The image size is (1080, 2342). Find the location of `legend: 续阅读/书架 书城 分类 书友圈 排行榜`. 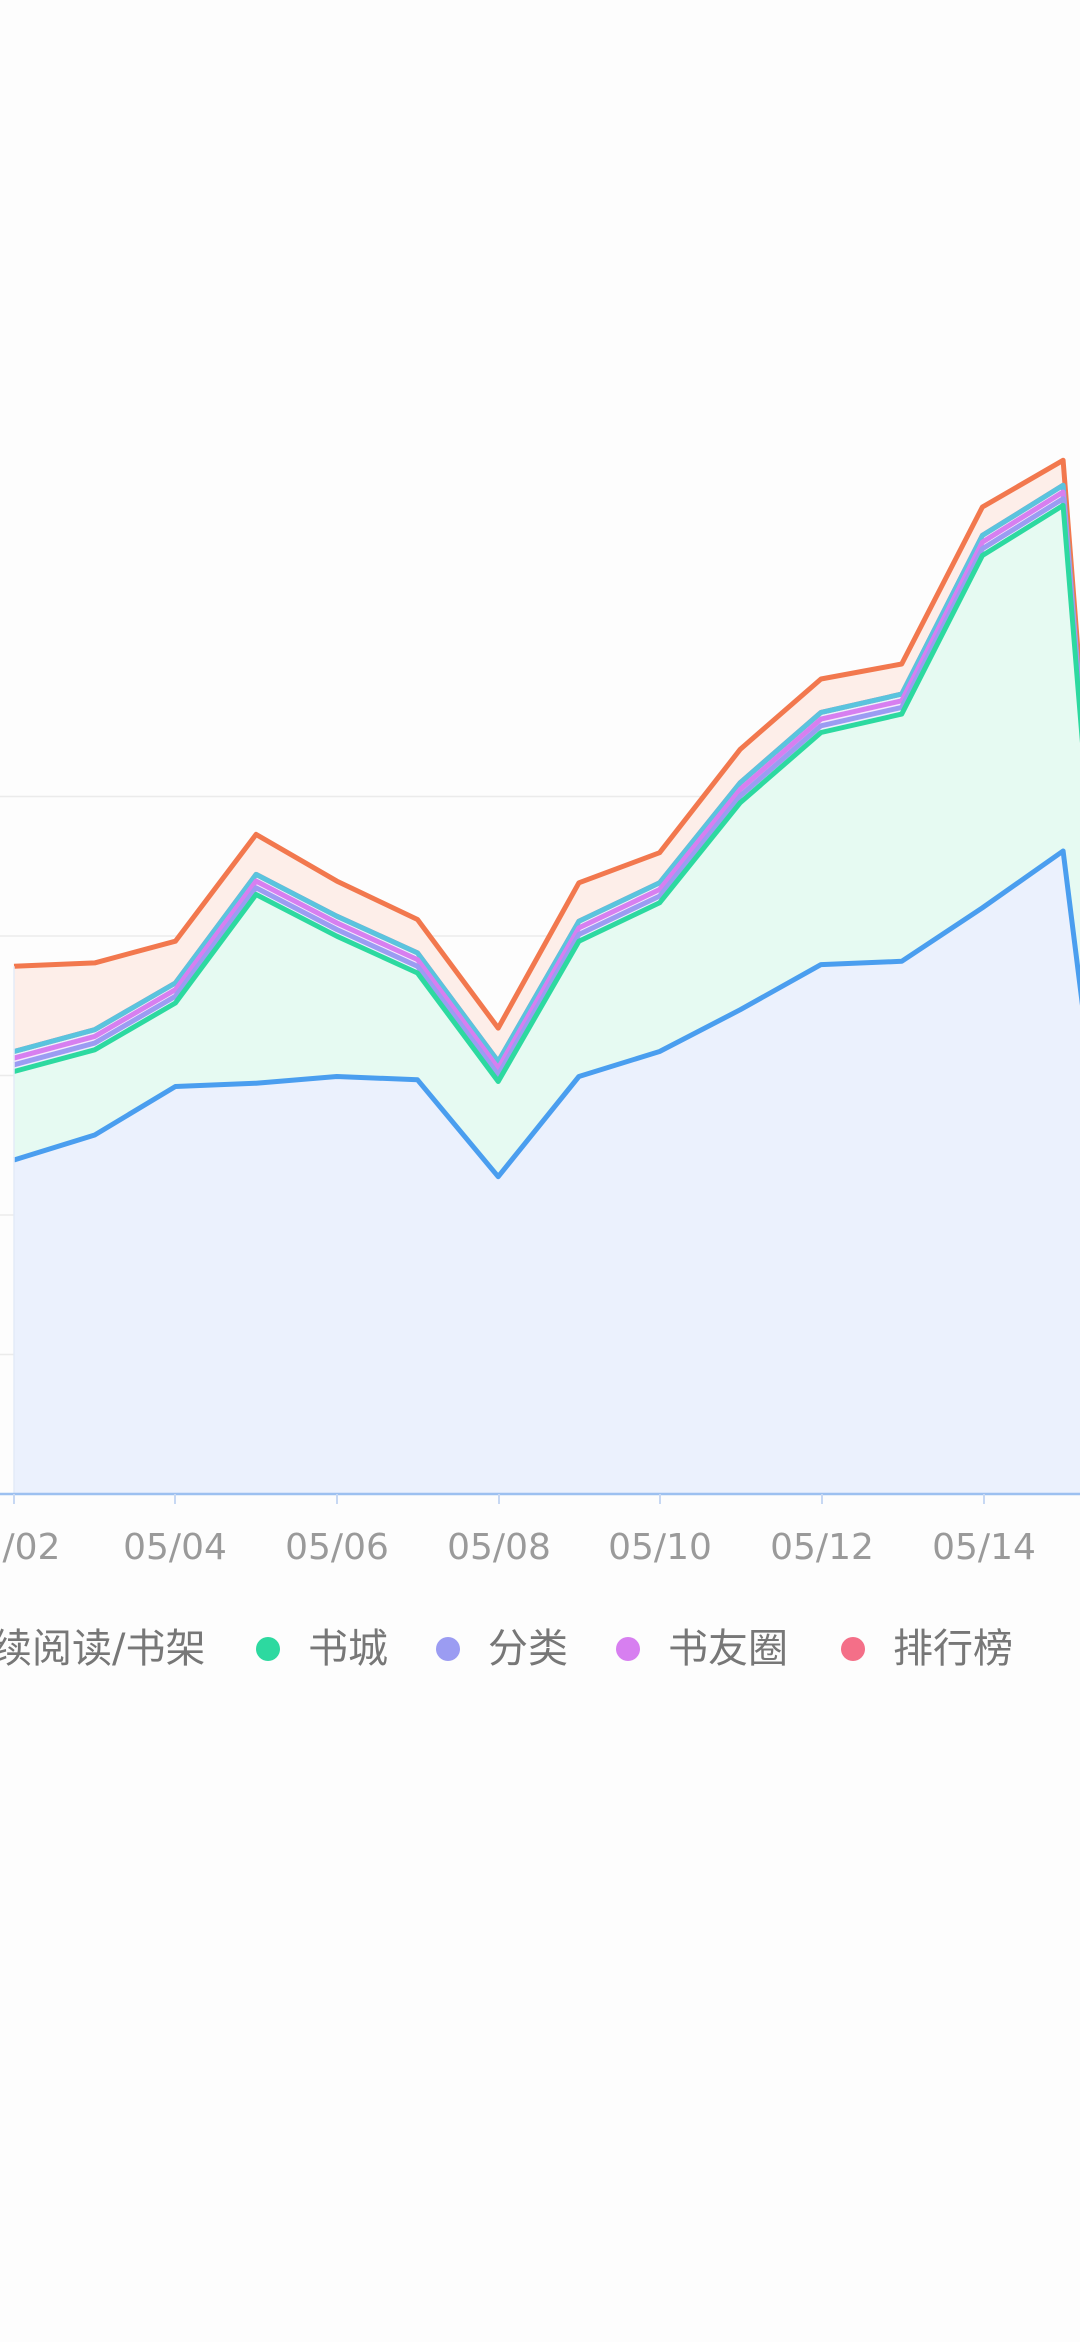

legend: 续阅读/书架 书城 分类 书友圈 排行榜 is located at coordinates (506, 1649).